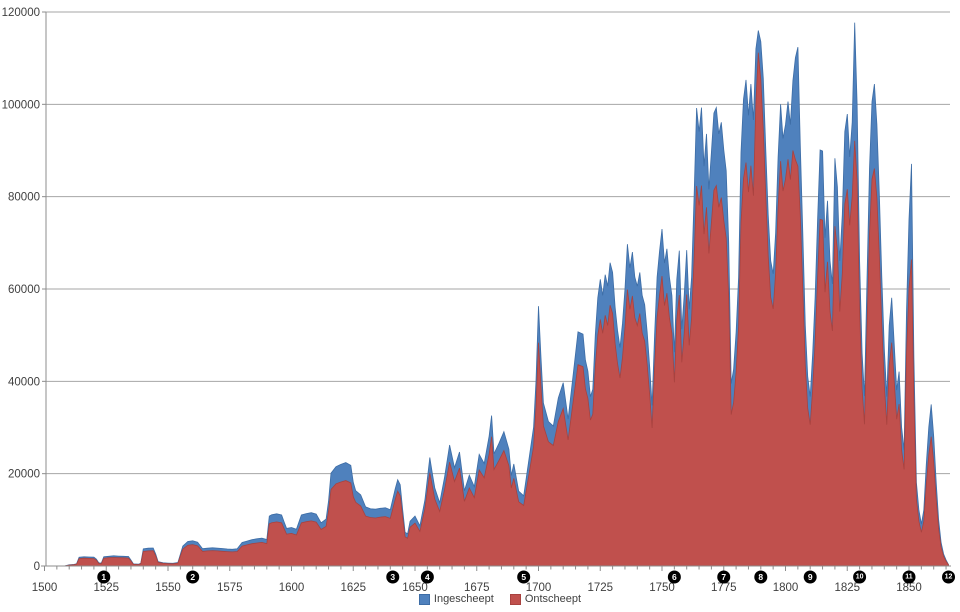 The width and height of the screenshot is (960, 612). I want to click on legend-swatch-ontscheept, so click(515, 599).